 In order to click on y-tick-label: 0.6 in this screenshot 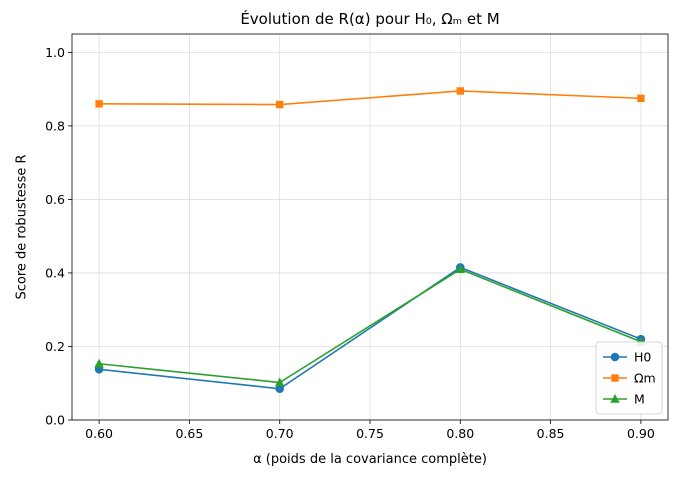, I will do `click(55, 199)`.